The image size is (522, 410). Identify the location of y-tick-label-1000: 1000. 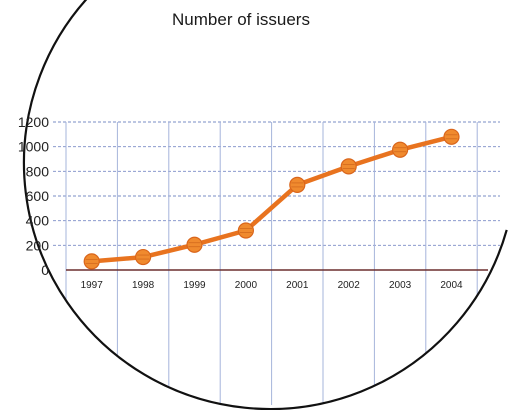
(33, 147).